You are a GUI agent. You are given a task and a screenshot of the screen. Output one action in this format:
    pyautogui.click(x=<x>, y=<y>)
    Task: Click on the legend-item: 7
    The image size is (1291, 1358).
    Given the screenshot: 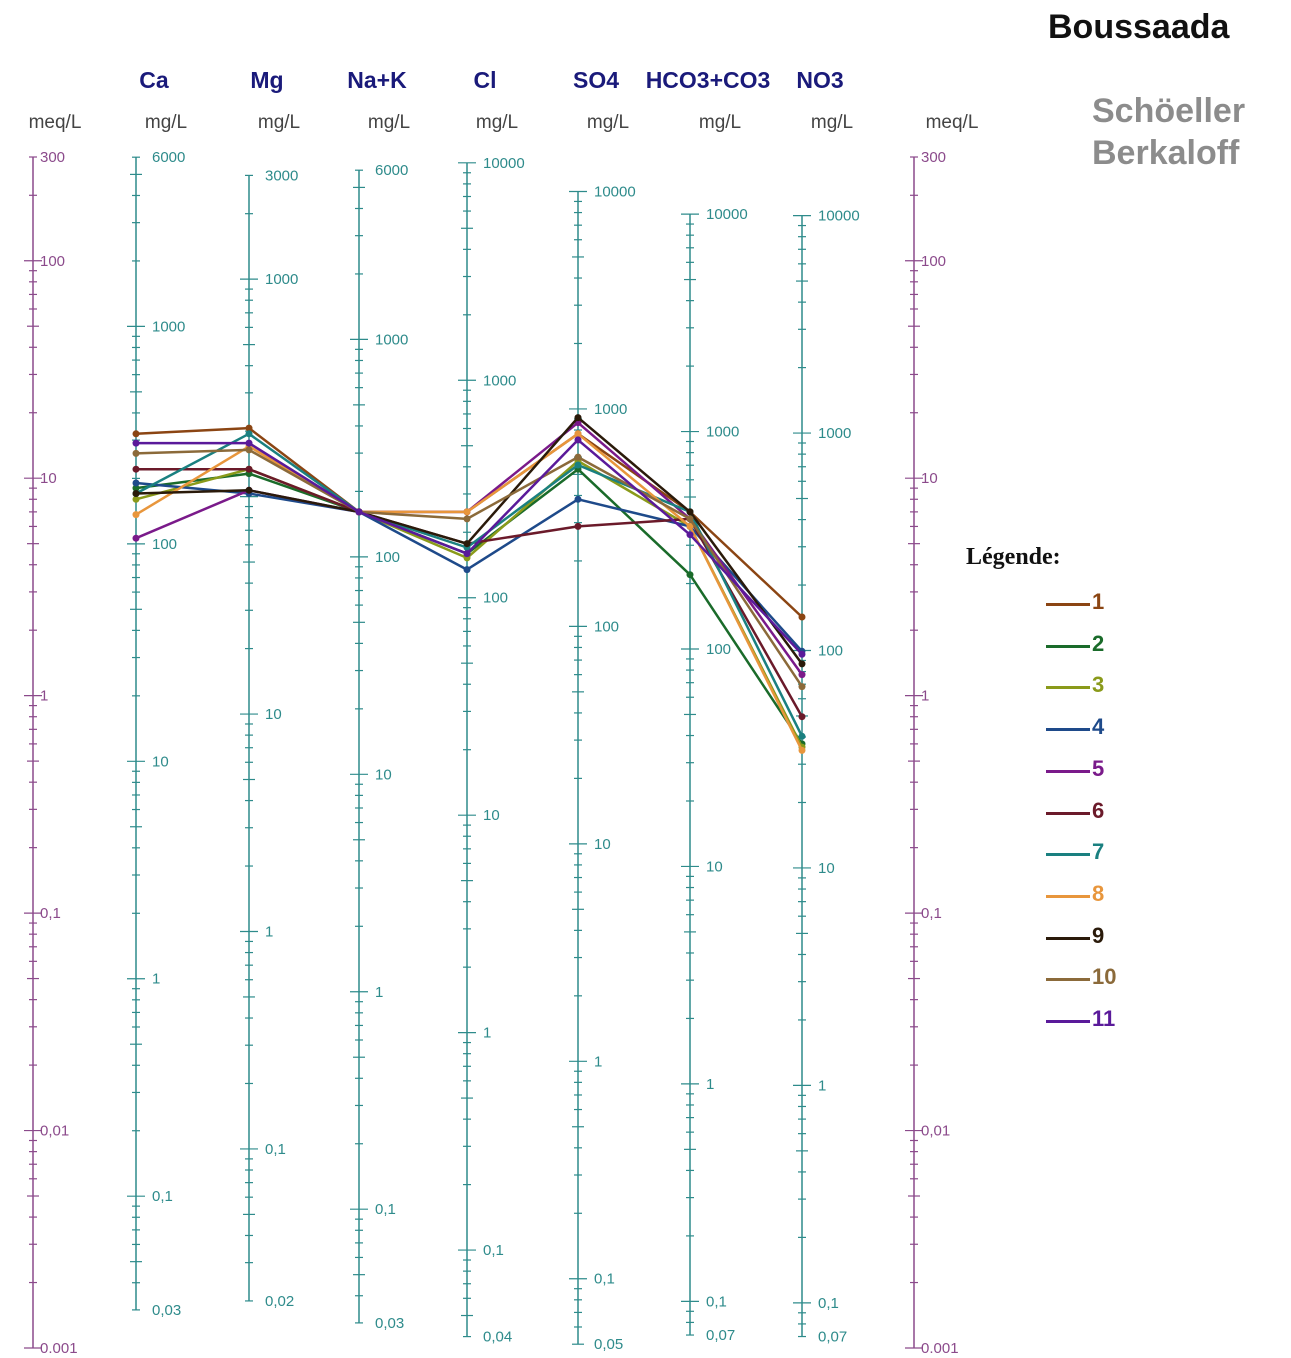 What is the action you would take?
    pyautogui.click(x=1101, y=853)
    